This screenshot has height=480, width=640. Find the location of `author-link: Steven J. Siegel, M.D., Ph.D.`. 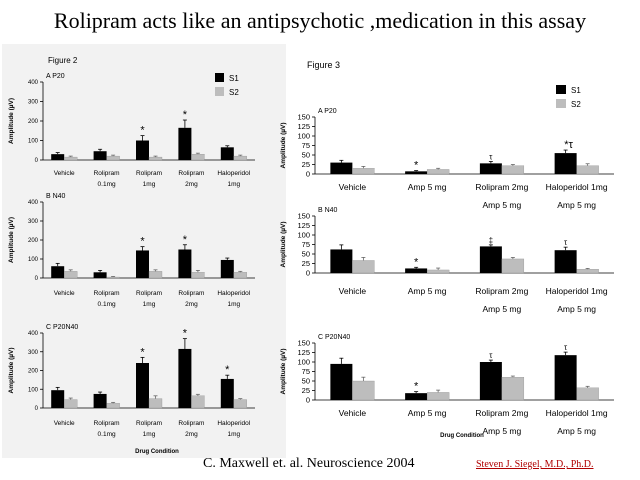

author-link: Steven J. Siegel, M.D., Ph.D. is located at coordinates (535, 464).